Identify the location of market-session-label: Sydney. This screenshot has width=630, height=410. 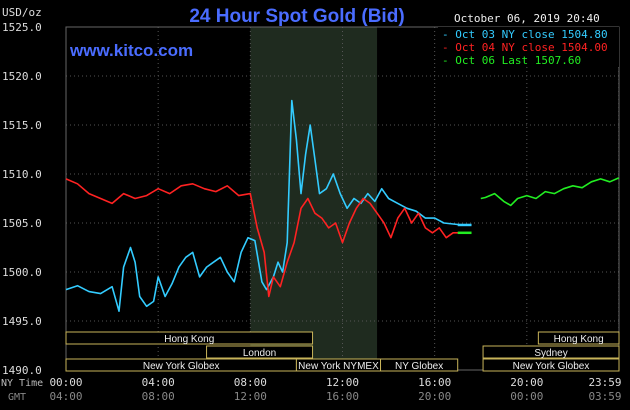
(550, 353).